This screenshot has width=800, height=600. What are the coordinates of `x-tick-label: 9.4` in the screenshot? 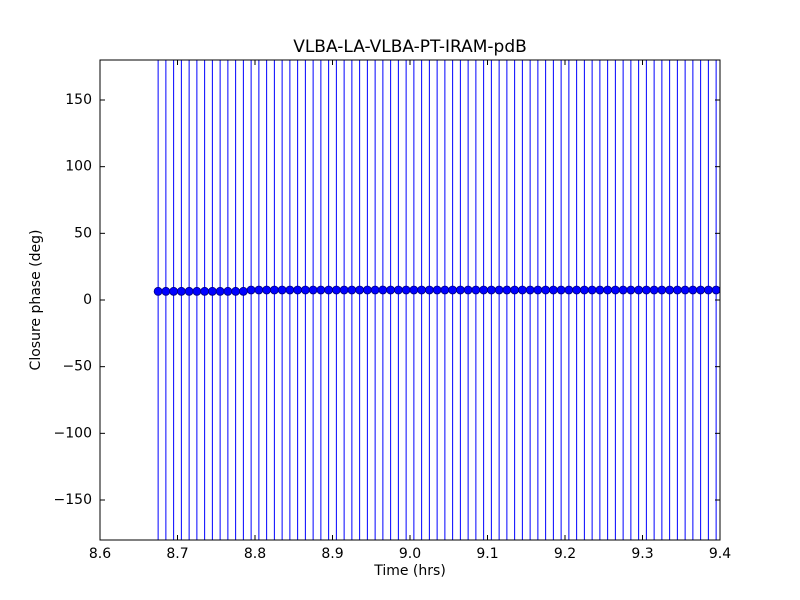 It's located at (720, 554).